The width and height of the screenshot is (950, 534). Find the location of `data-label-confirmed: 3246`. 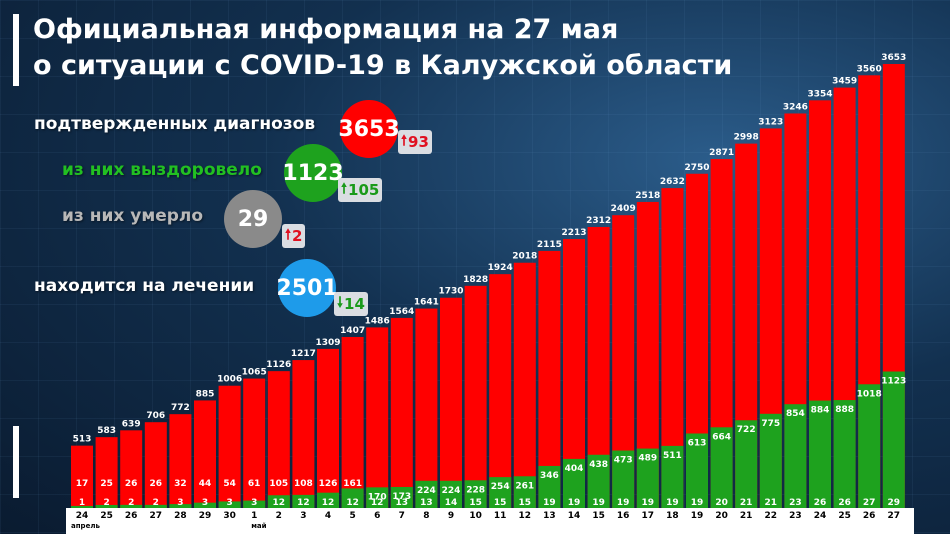

data-label-confirmed: 3246 is located at coordinates (795, 107).